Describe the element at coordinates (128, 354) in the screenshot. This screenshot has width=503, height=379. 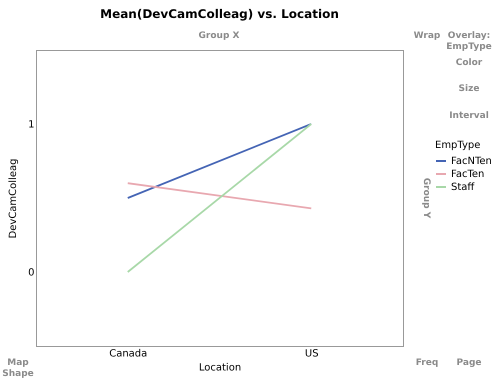
I see `x-tick-label: Canada` at that location.